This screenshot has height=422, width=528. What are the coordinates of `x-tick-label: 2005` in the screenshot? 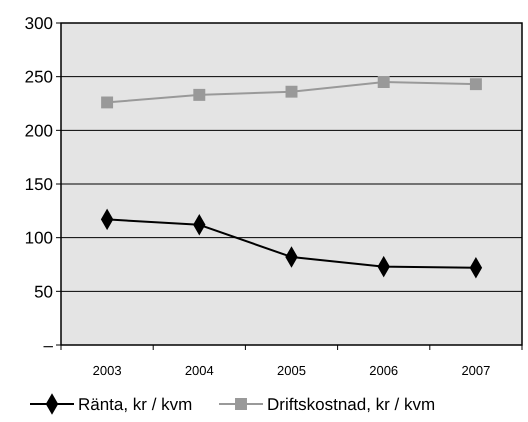 It's located at (291, 370).